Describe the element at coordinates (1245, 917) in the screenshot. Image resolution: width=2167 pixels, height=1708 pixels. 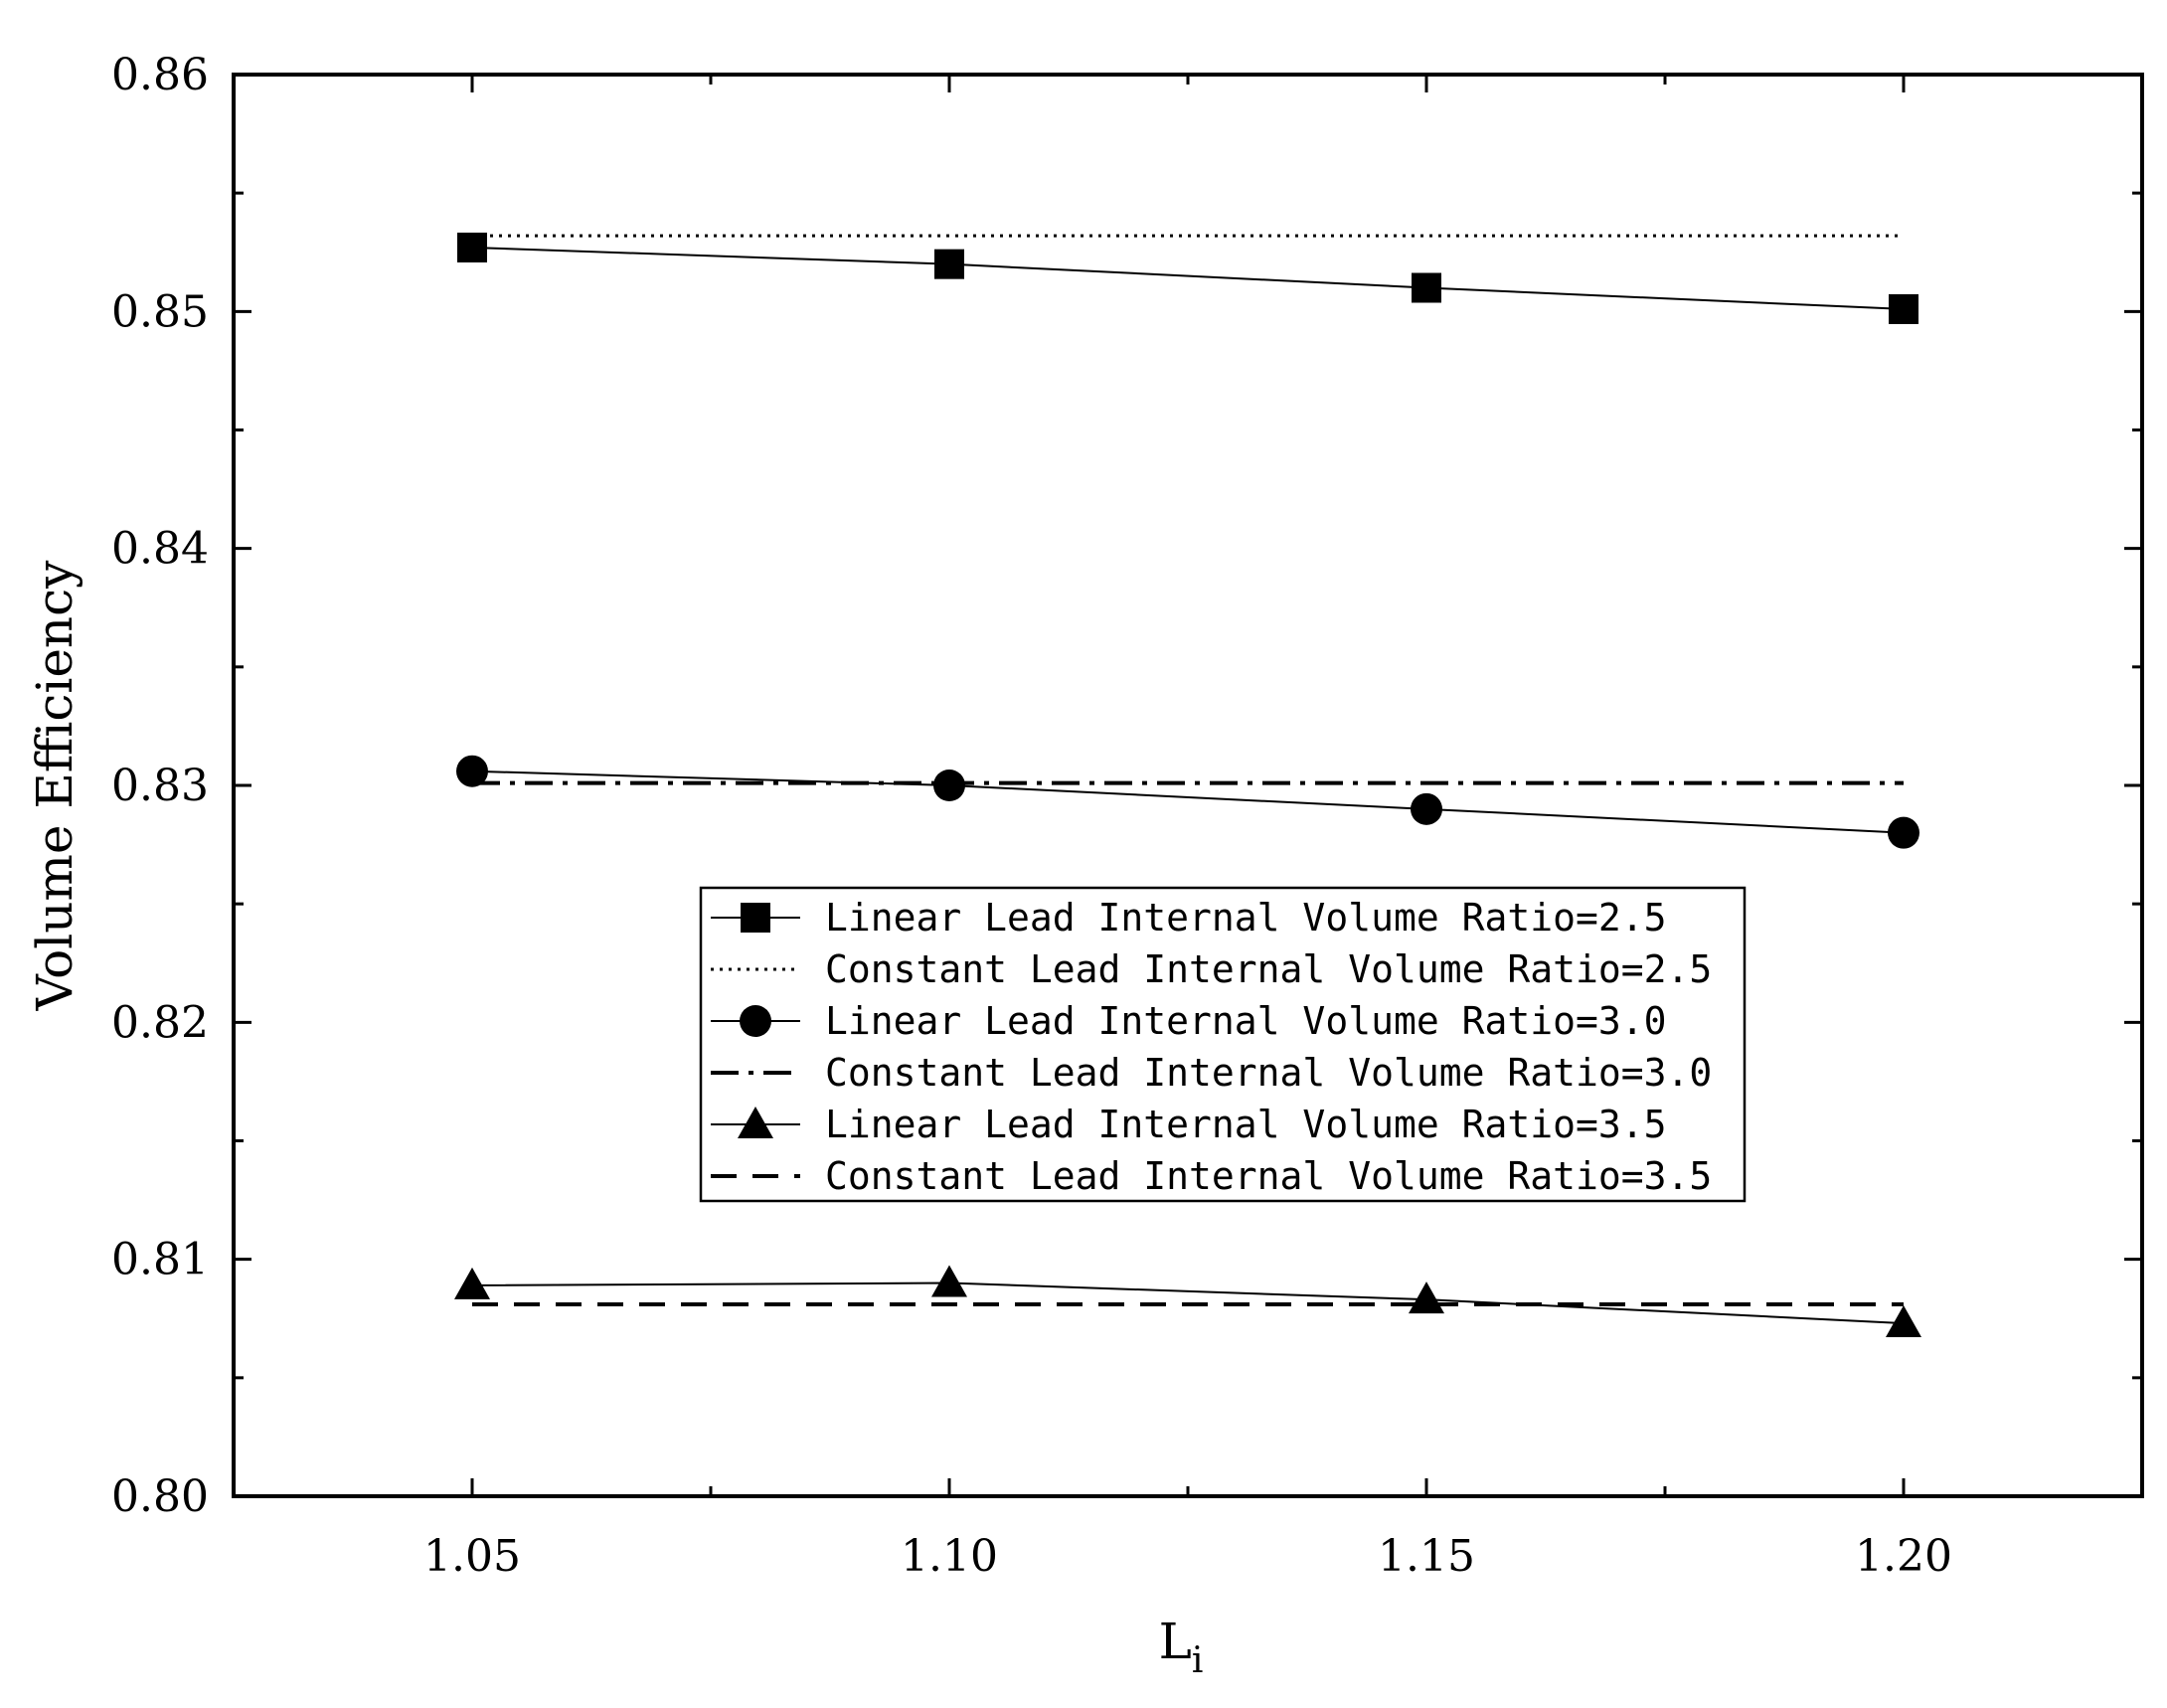
I see `legend-label: Linear Lead Internal Volume Ratio=2.5` at that location.